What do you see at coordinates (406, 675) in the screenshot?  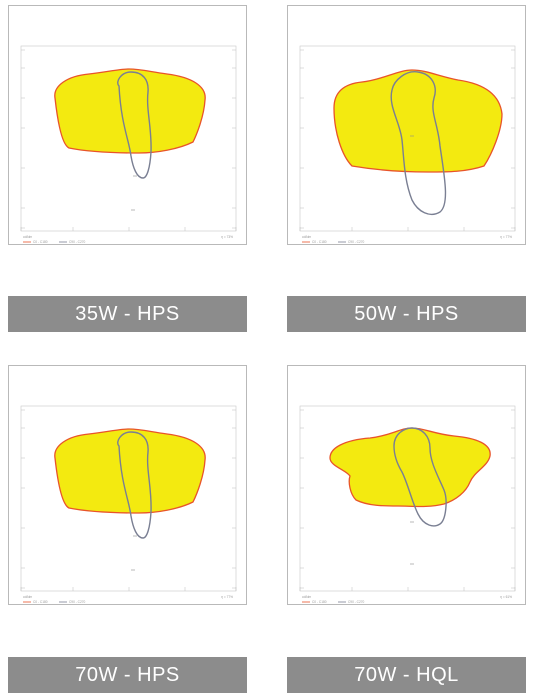 I see `caption-4: 70W - HQL` at bounding box center [406, 675].